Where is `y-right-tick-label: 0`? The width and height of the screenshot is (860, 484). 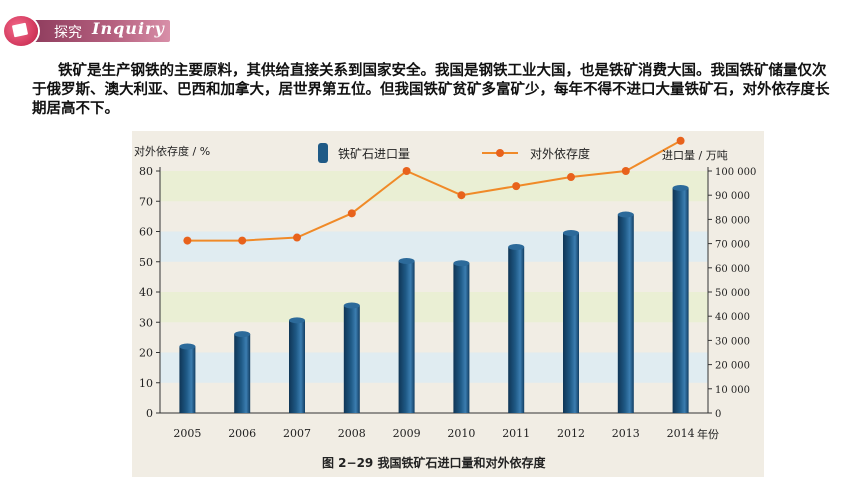 y-right-tick-label: 0 is located at coordinates (718, 414).